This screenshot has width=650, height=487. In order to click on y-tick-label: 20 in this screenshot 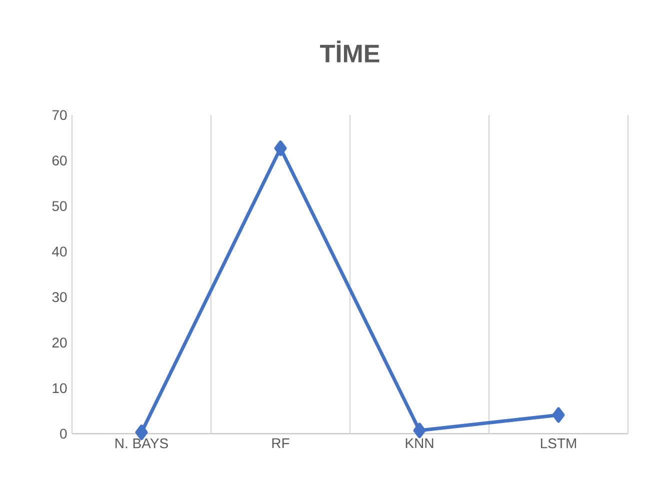, I will do `click(59, 343)`.